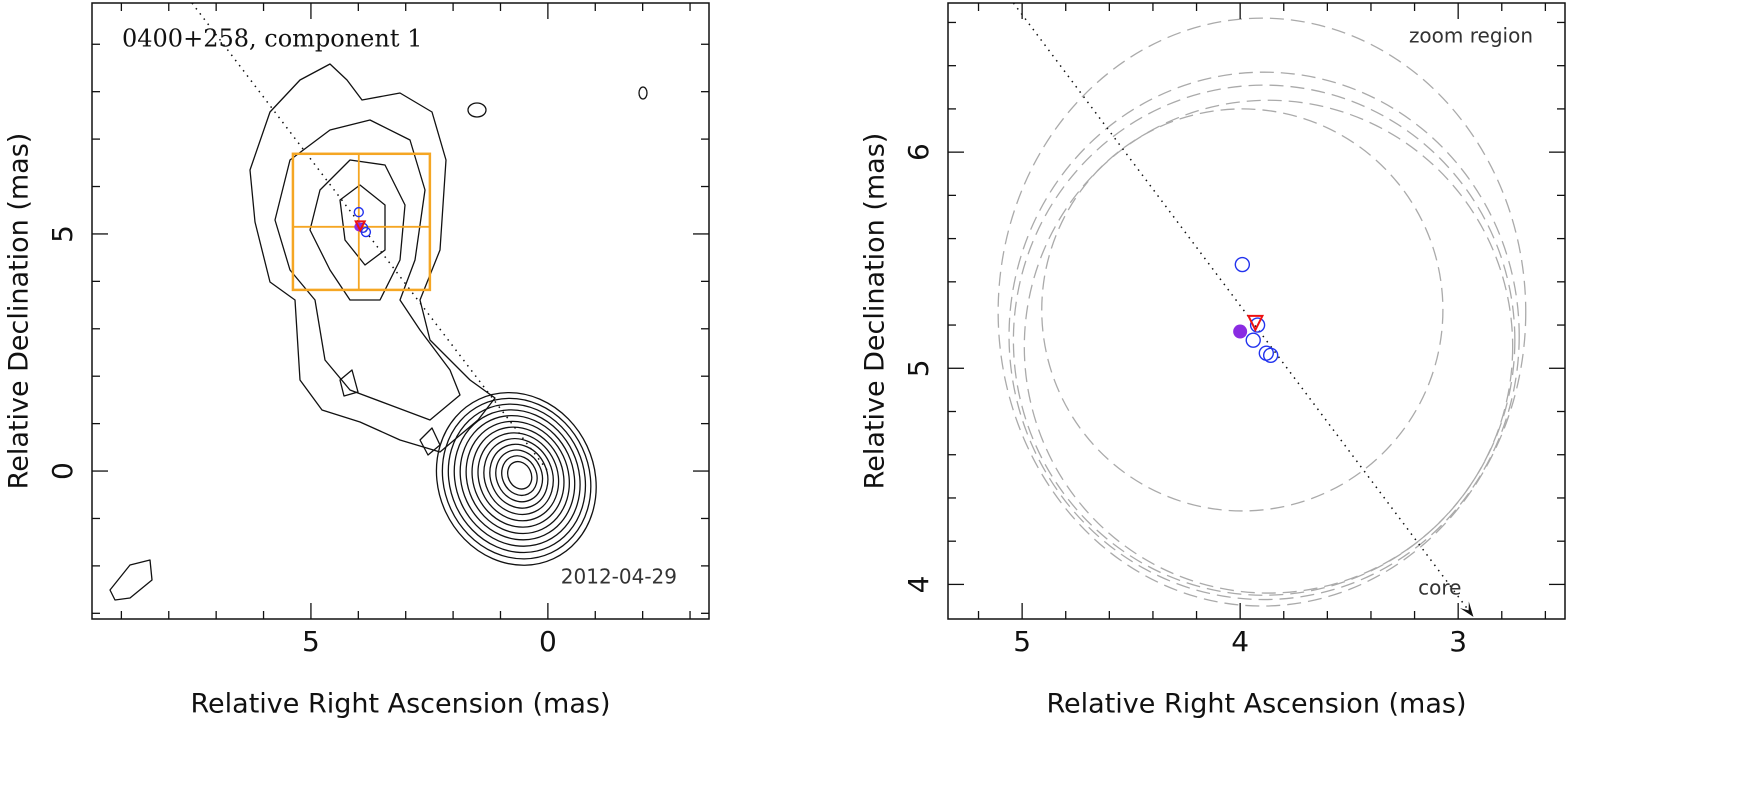 The width and height of the screenshot is (1753, 811). Describe the element at coordinates (272, 39) in the screenshot. I see `chart-title: 0400+258, component 1` at that location.